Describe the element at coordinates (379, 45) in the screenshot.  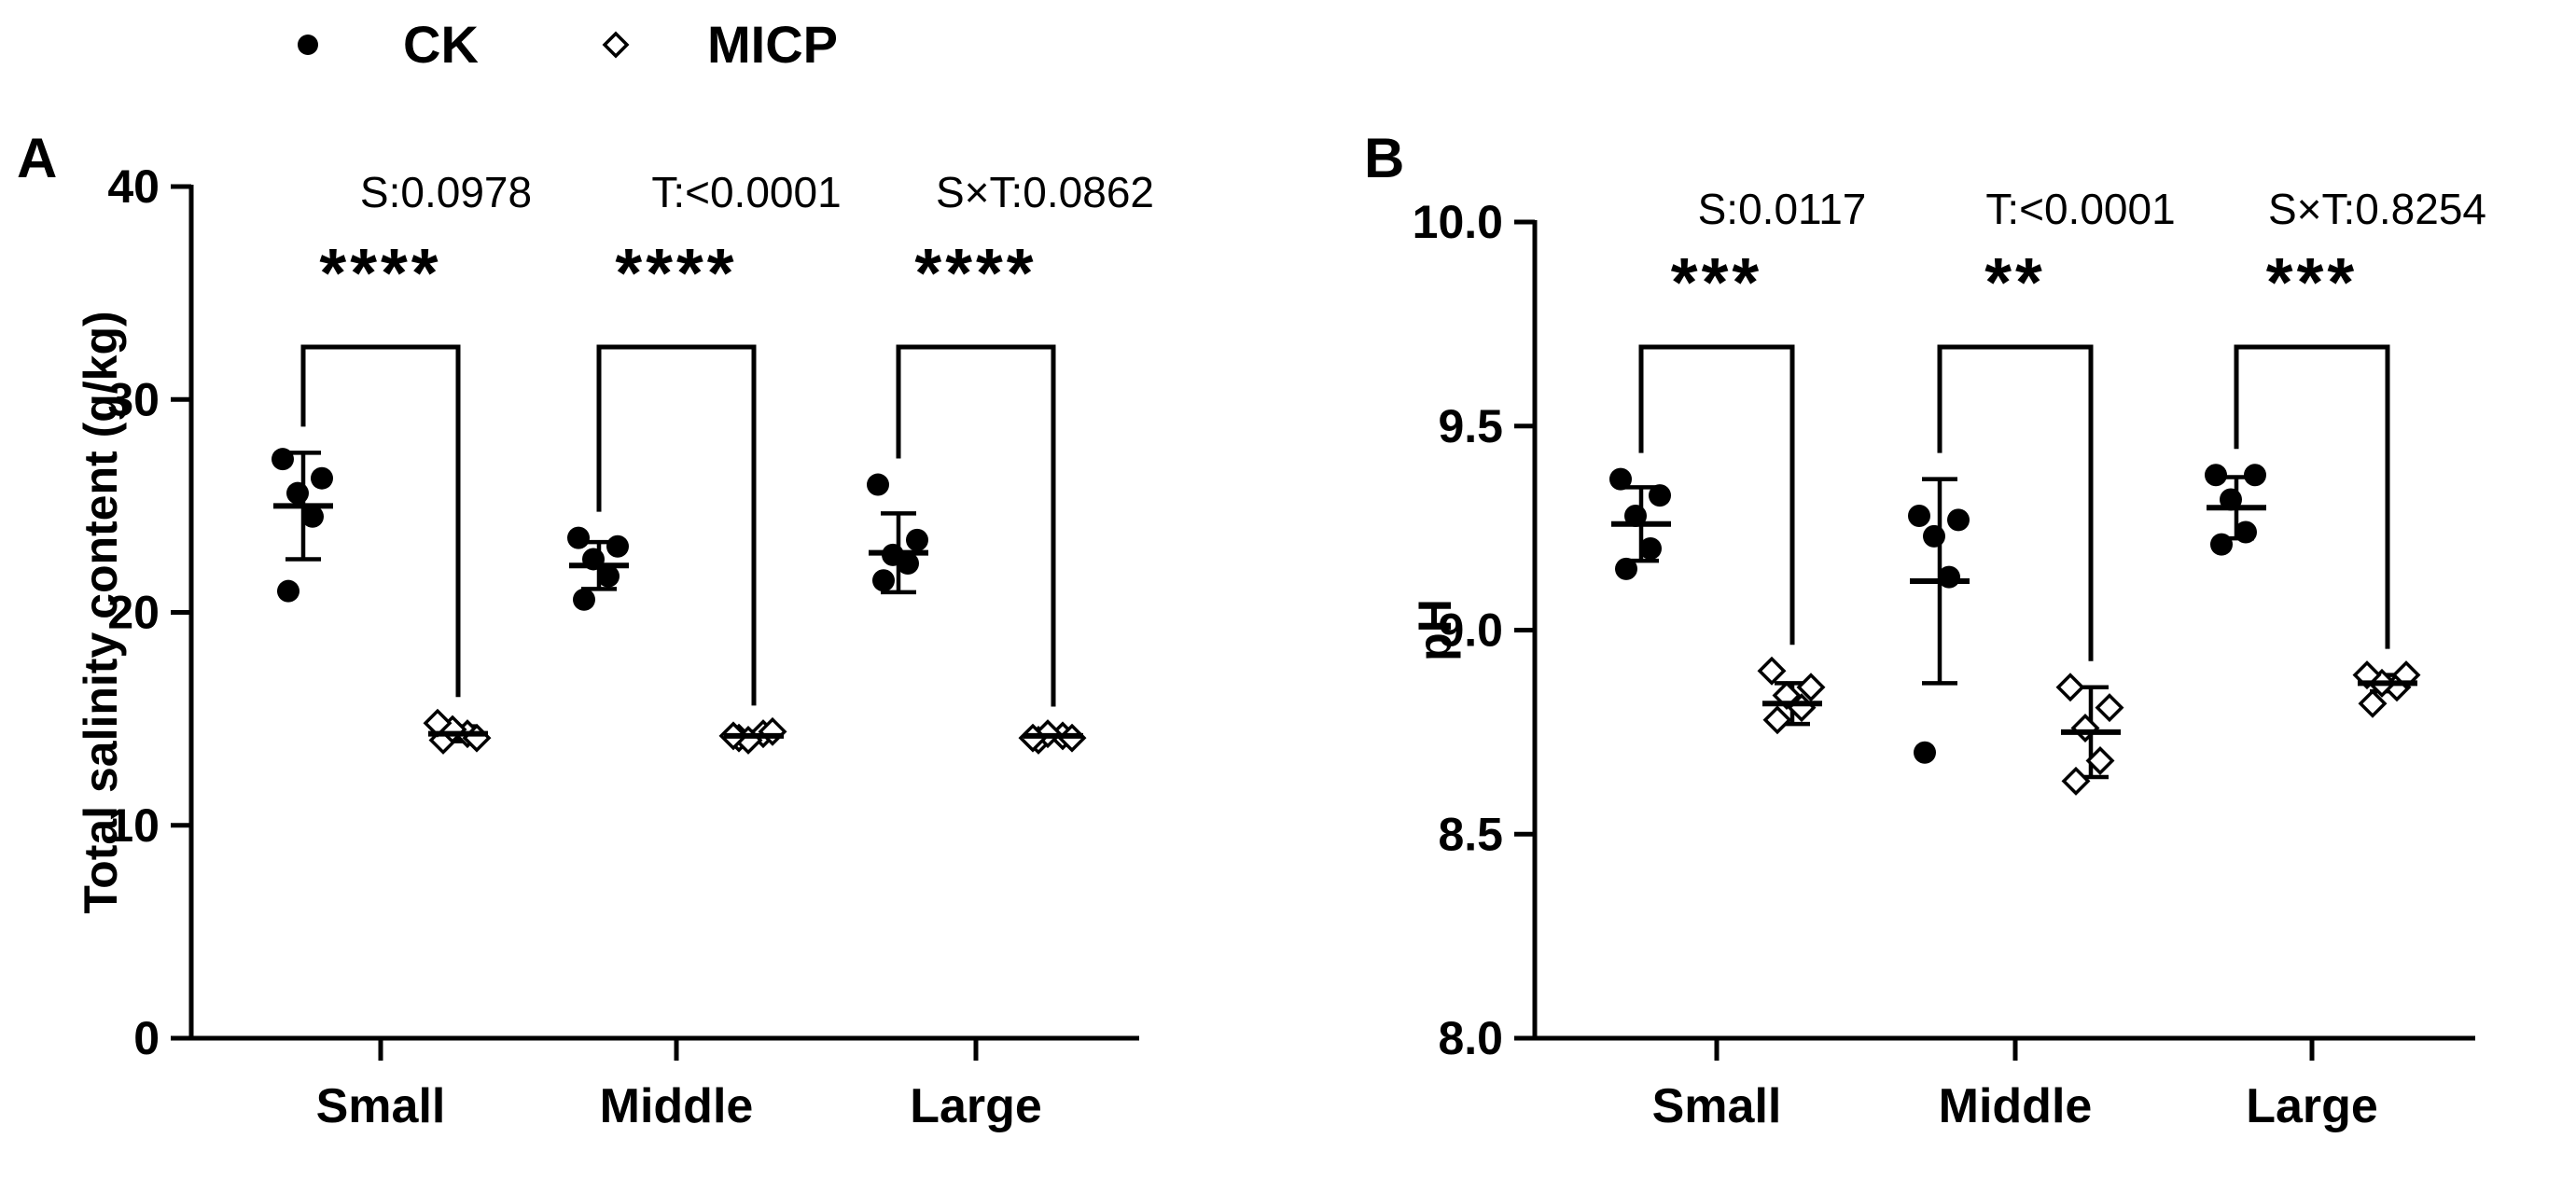
I see `legend-ck: CK` at that location.